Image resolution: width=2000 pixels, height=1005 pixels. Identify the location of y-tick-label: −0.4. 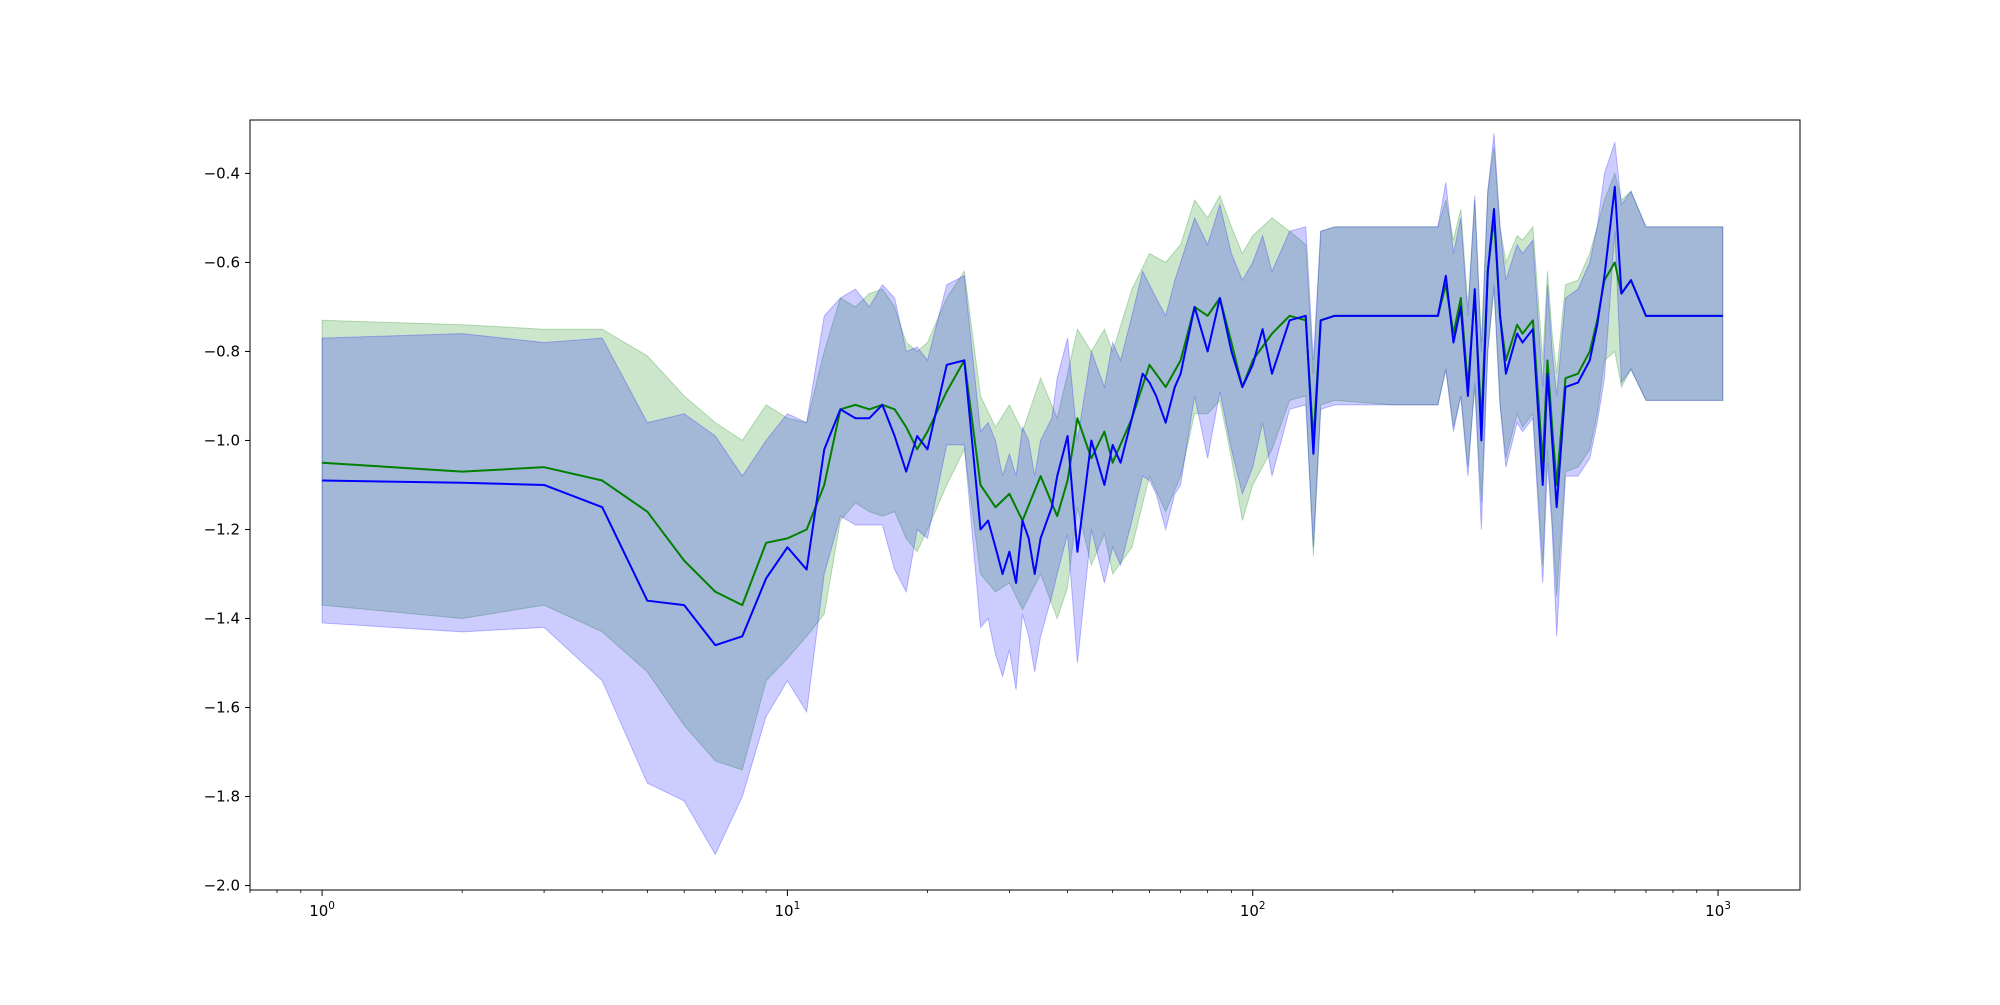
(222, 173).